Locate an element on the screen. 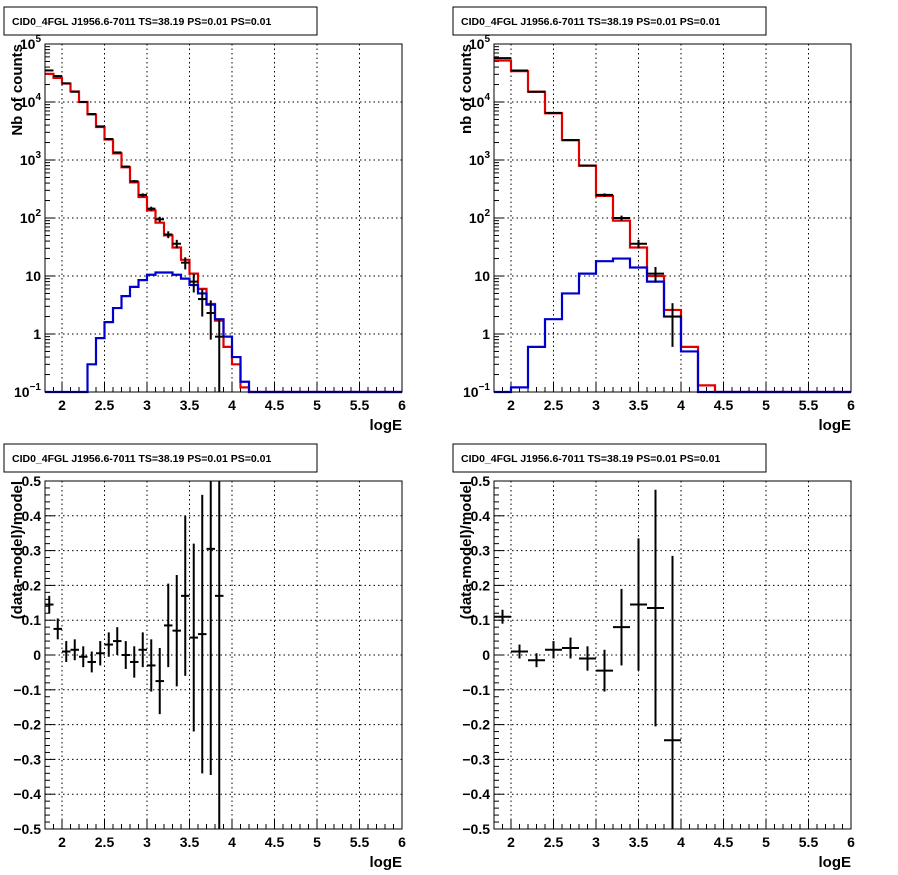 Image resolution: width=898 pixels, height=875 pixels. y-tick-label: −0.3 is located at coordinates (476, 759).